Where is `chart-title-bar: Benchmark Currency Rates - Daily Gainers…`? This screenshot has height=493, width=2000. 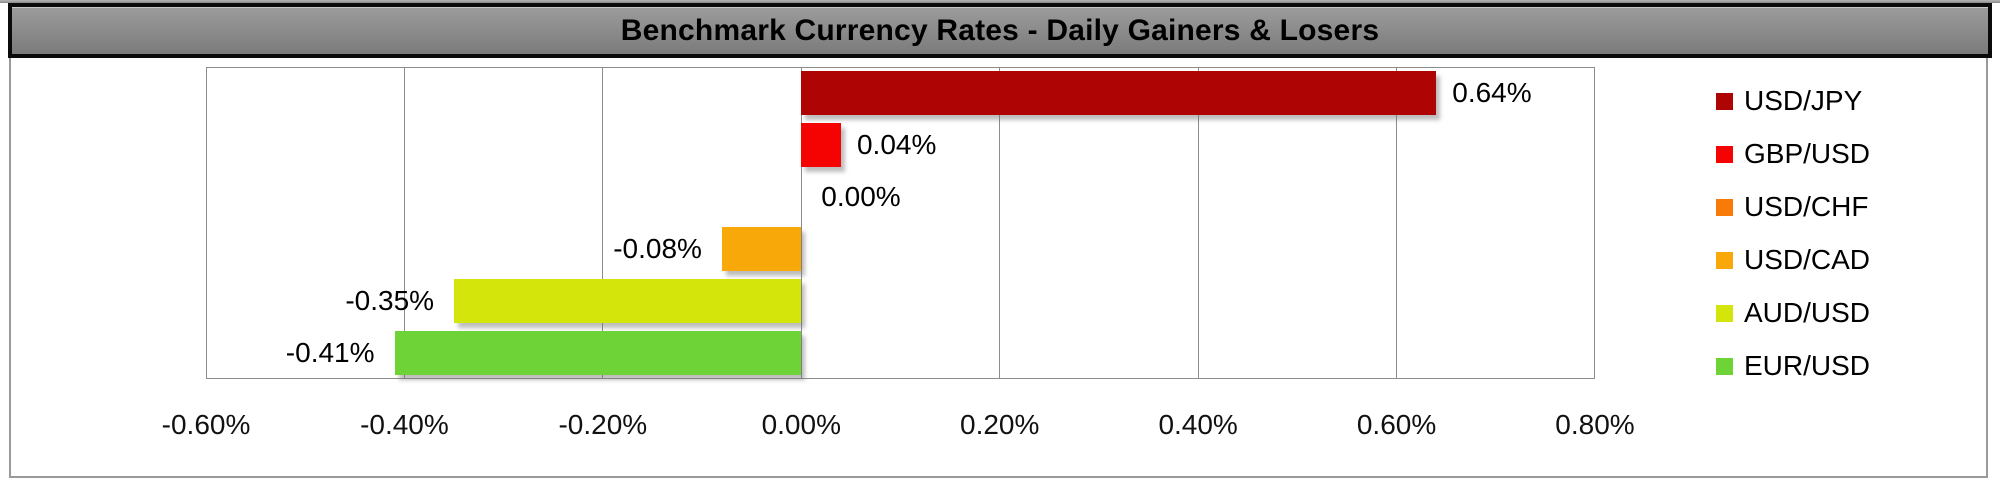 chart-title-bar: Benchmark Currency Rates - Daily Gainers… is located at coordinates (1000, 30).